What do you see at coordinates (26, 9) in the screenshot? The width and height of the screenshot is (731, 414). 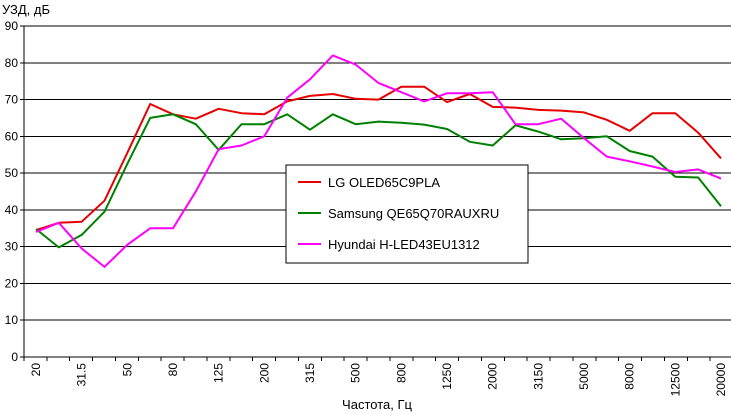 I see `y-axis-label: УЗД, дБ` at bounding box center [26, 9].